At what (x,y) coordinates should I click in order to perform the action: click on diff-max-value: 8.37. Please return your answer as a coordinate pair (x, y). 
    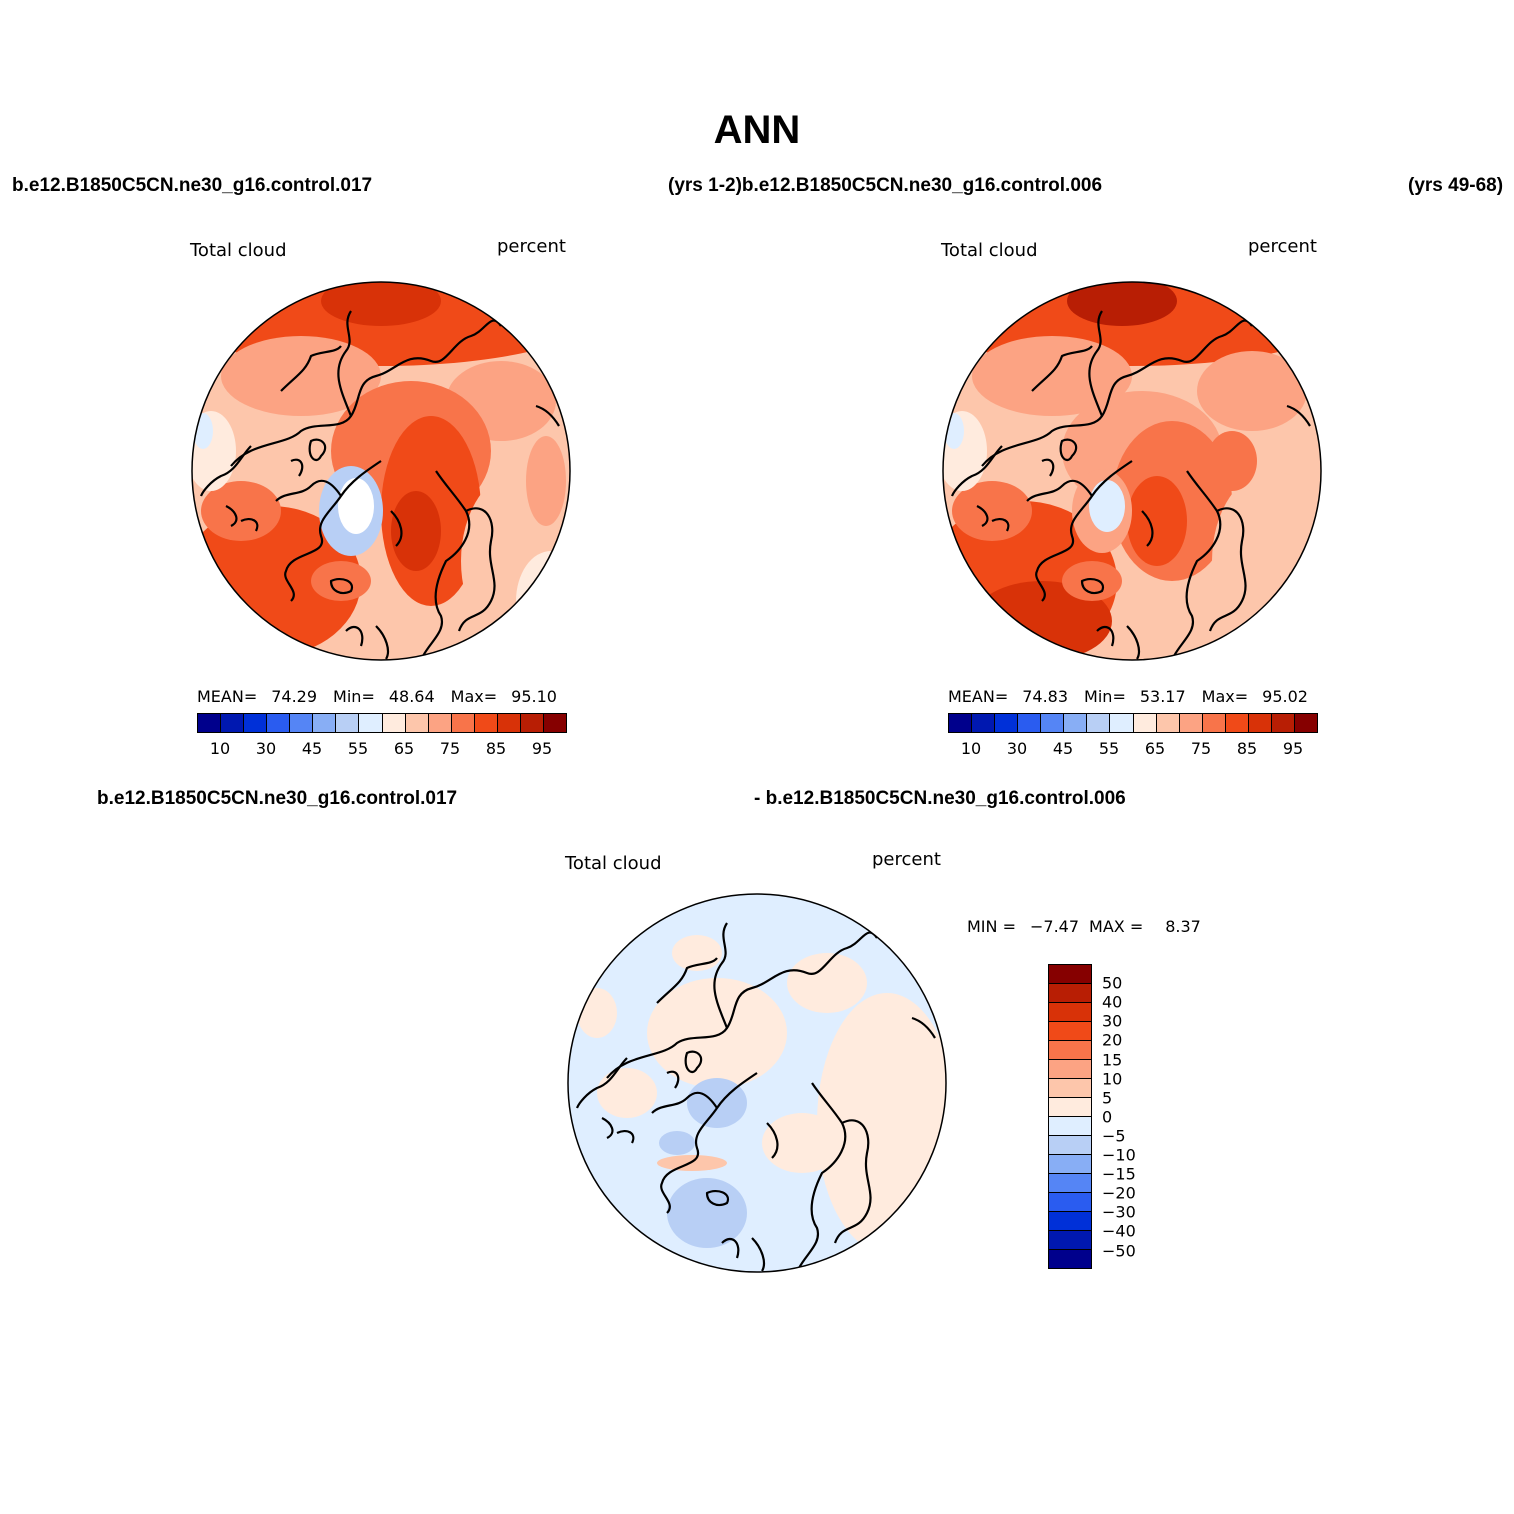
    Looking at the image, I should click on (1183, 926).